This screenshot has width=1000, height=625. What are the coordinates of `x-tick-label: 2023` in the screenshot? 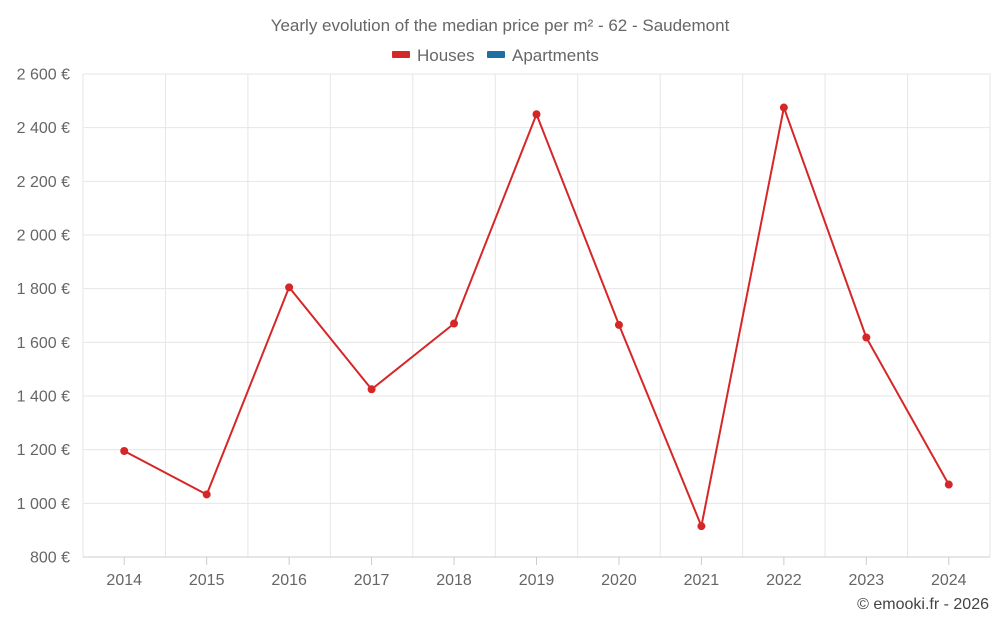 It's located at (867, 580).